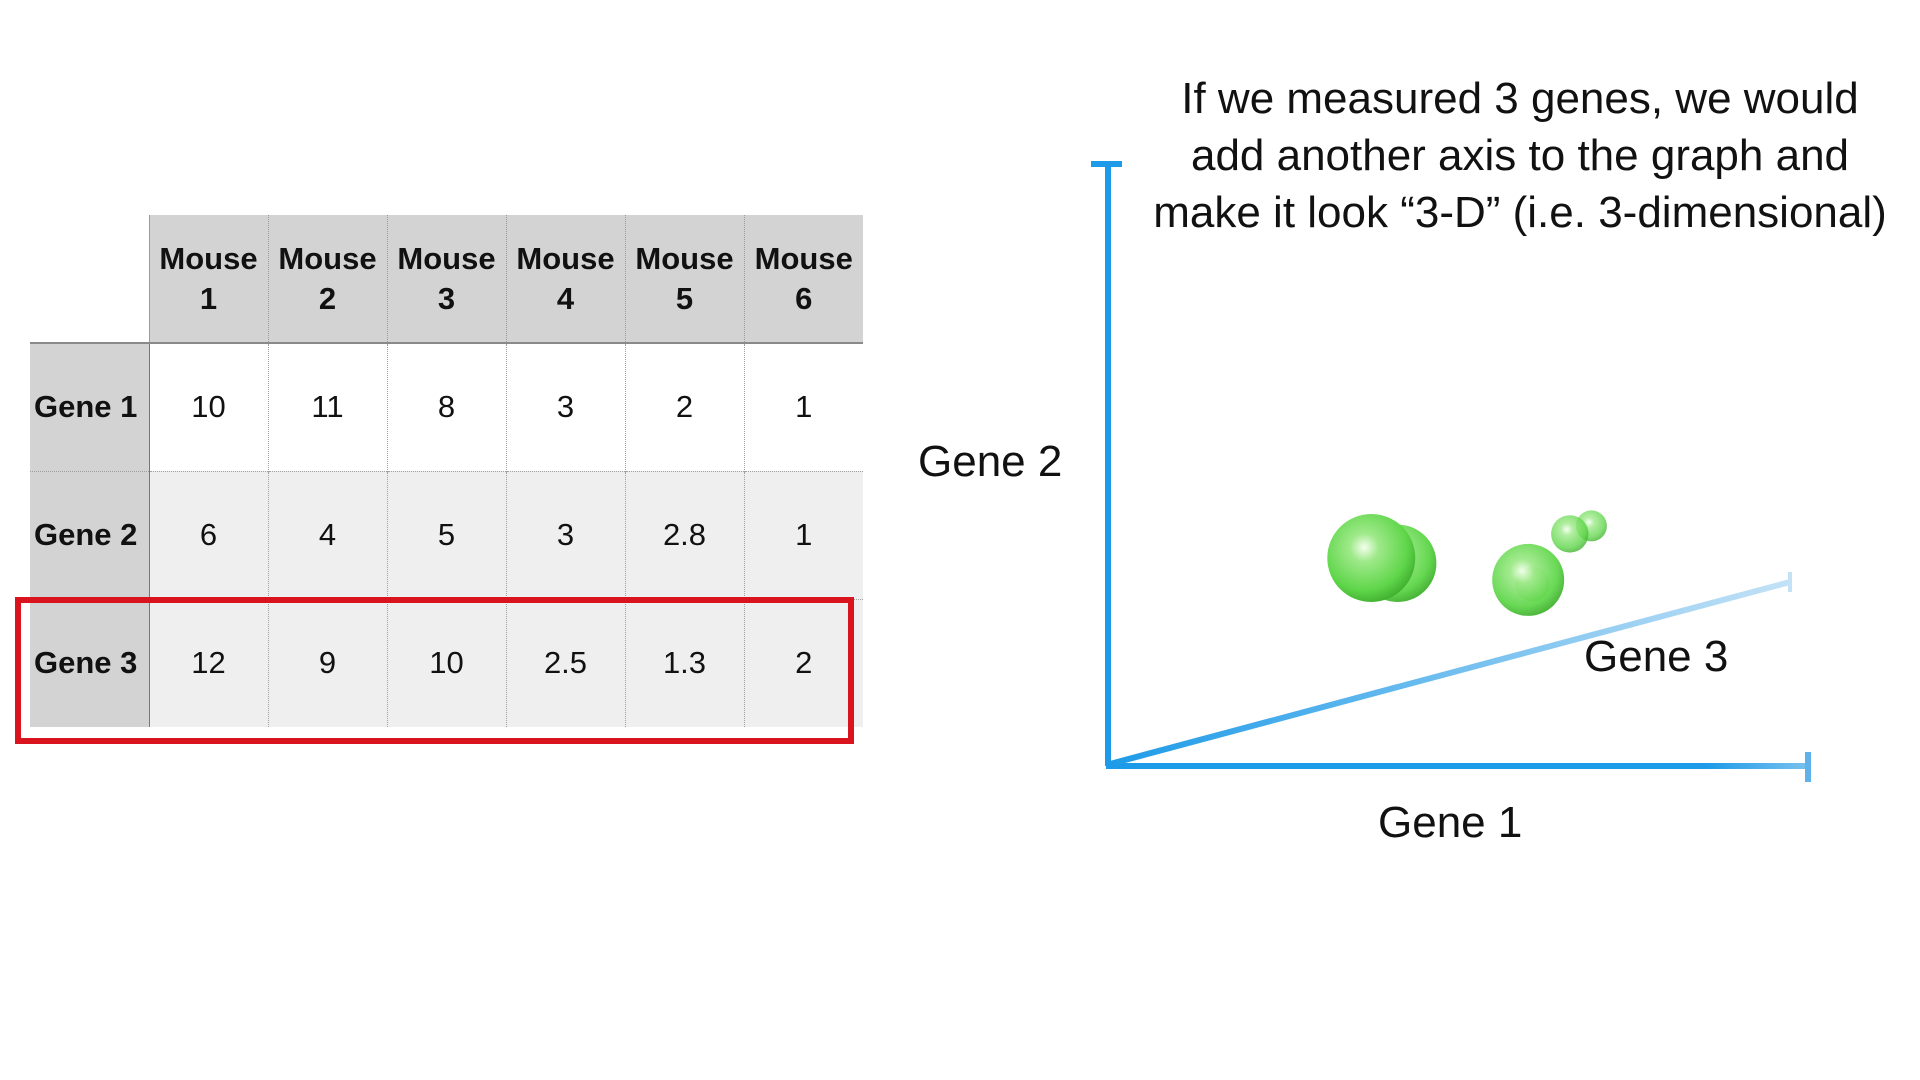  I want to click on column-header-label: Mouse 1, so click(208, 278).